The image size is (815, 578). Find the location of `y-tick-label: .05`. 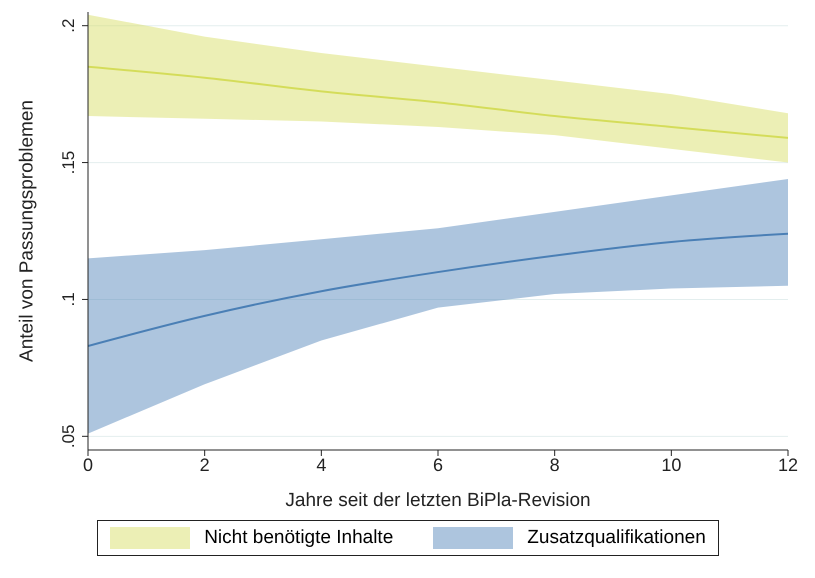

y-tick-label: .05 is located at coordinates (68, 436).